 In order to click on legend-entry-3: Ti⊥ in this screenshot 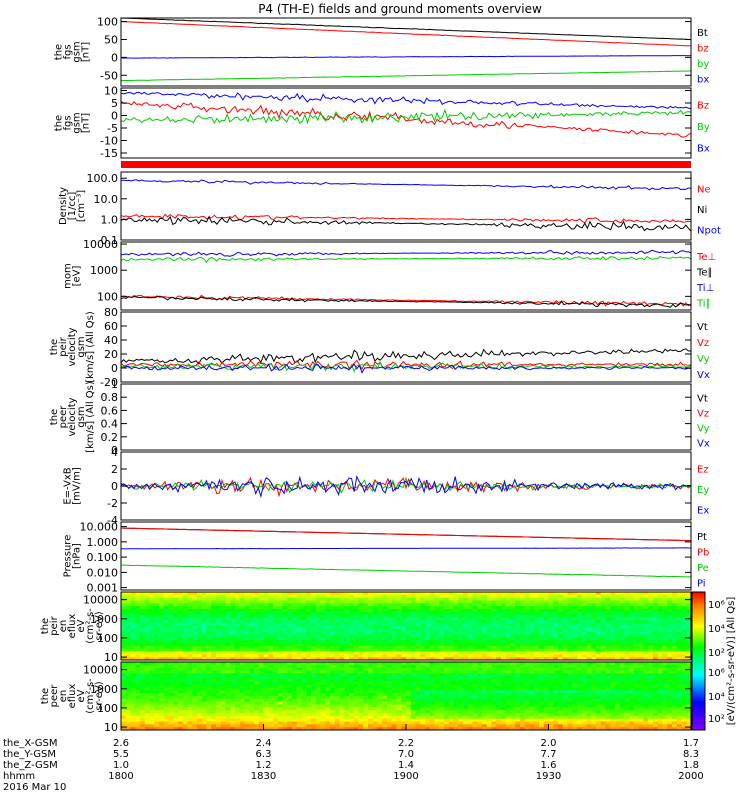, I will do `click(705, 288)`.